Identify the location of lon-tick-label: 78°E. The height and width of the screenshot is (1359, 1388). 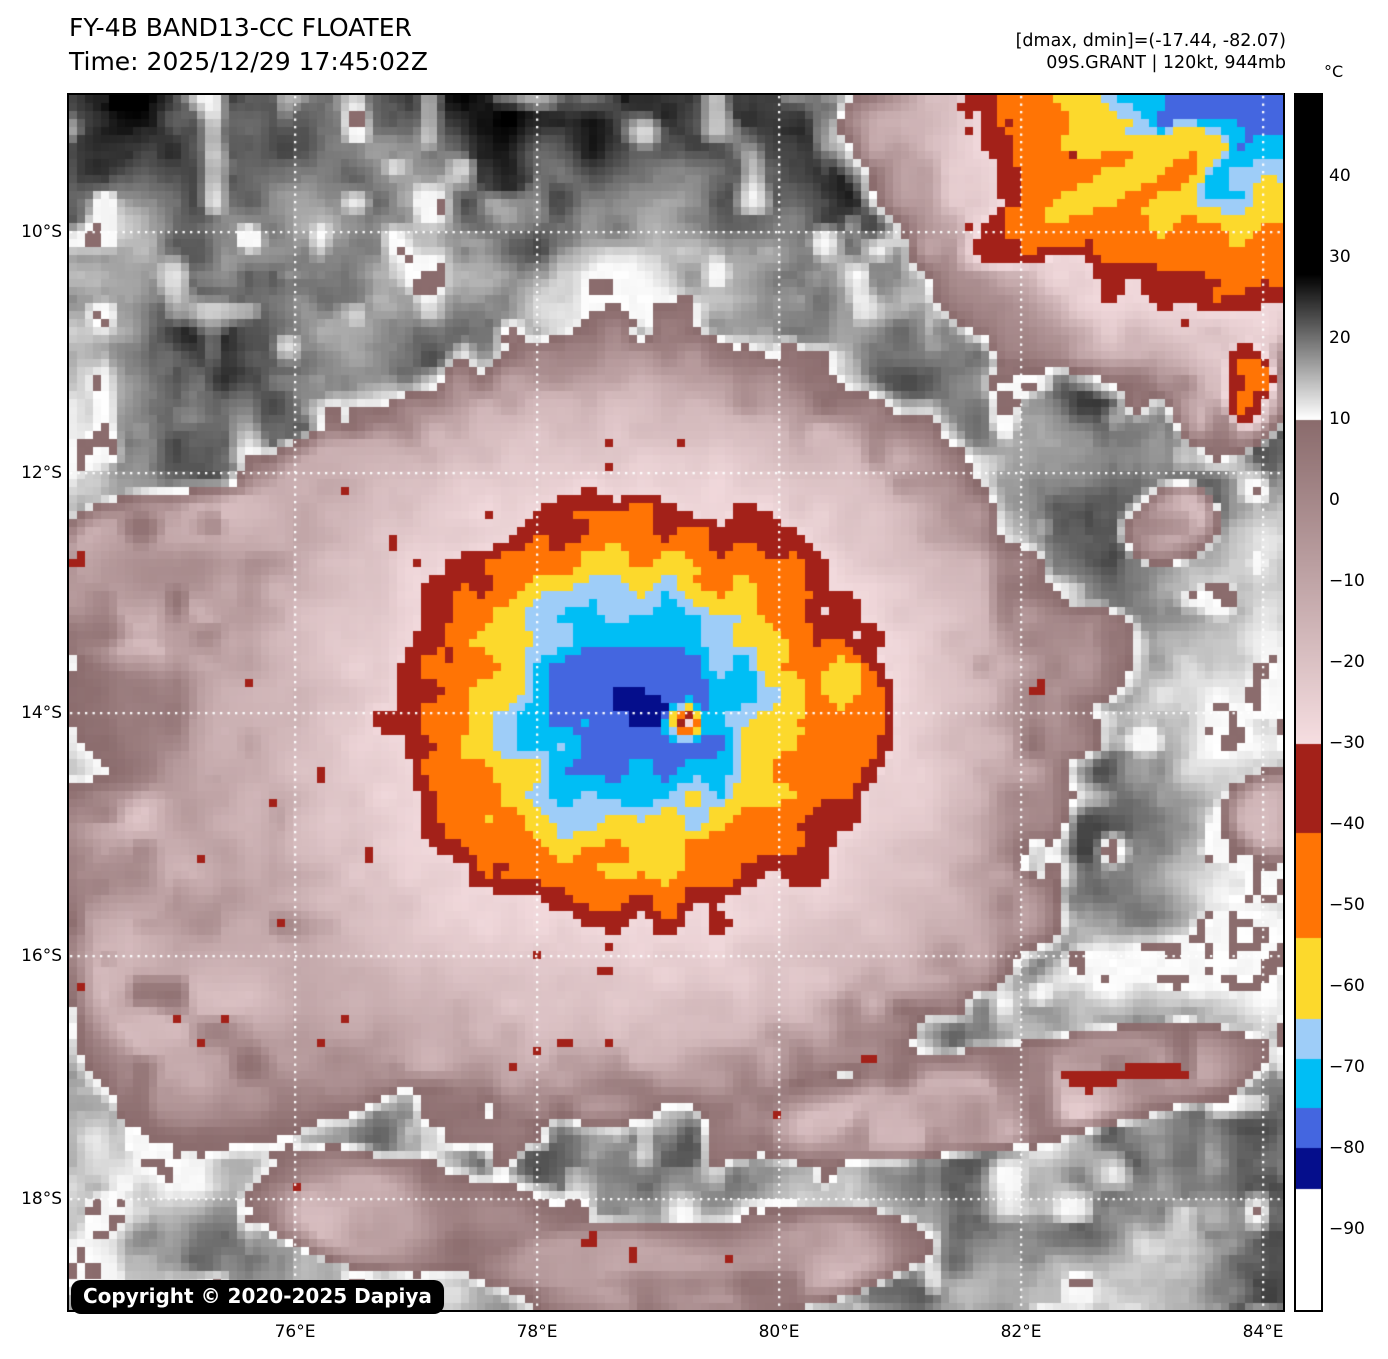
(537, 1332).